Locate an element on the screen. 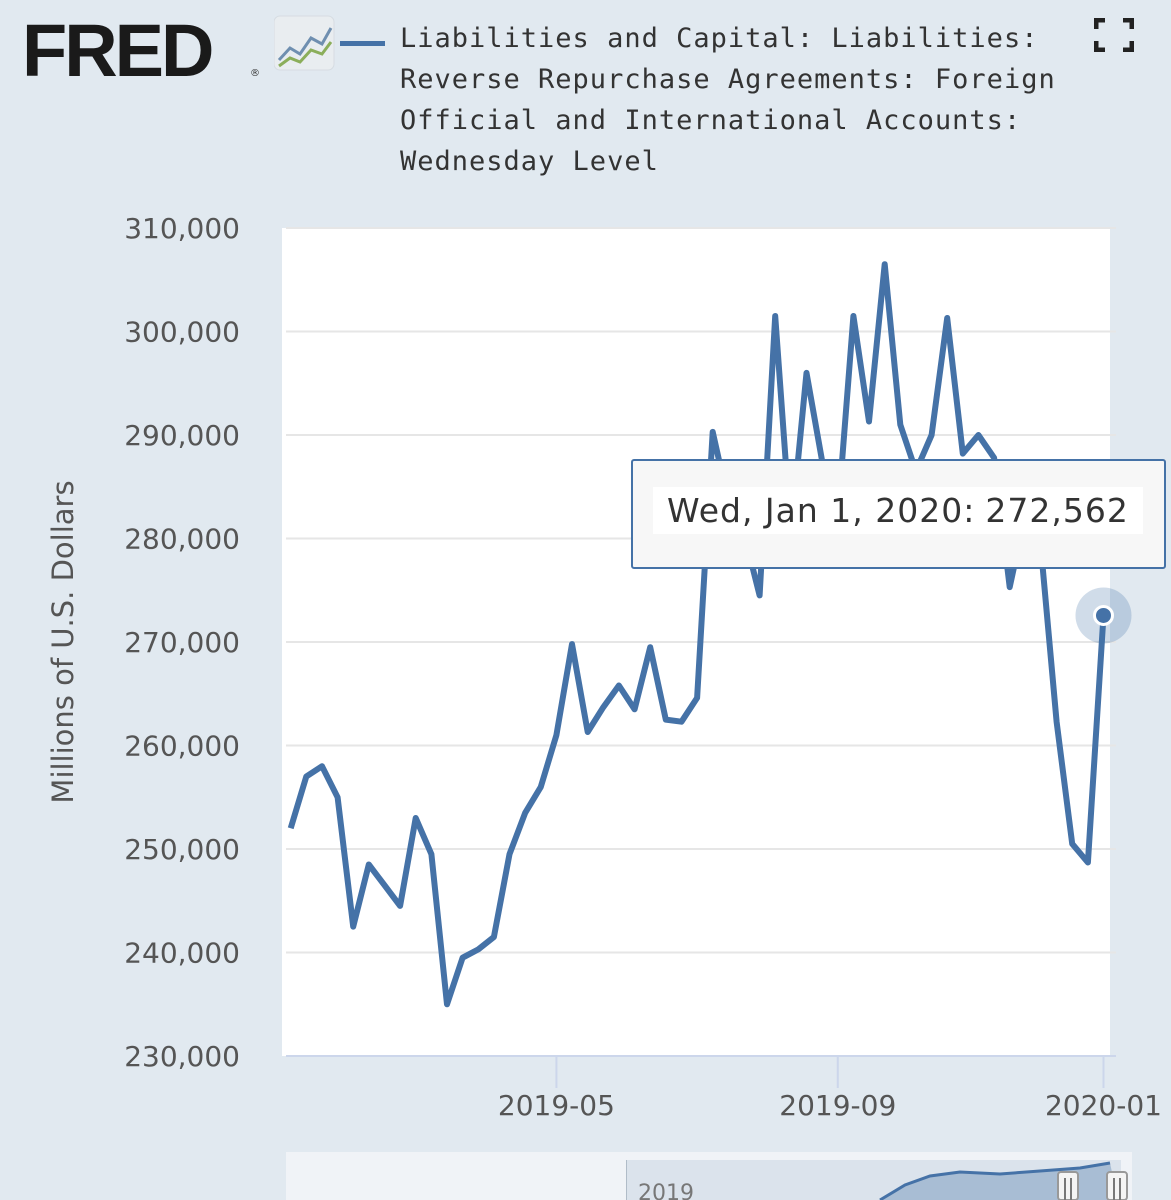 This screenshot has height=1200, width=1171. navigator-window is located at coordinates (873, 1180).